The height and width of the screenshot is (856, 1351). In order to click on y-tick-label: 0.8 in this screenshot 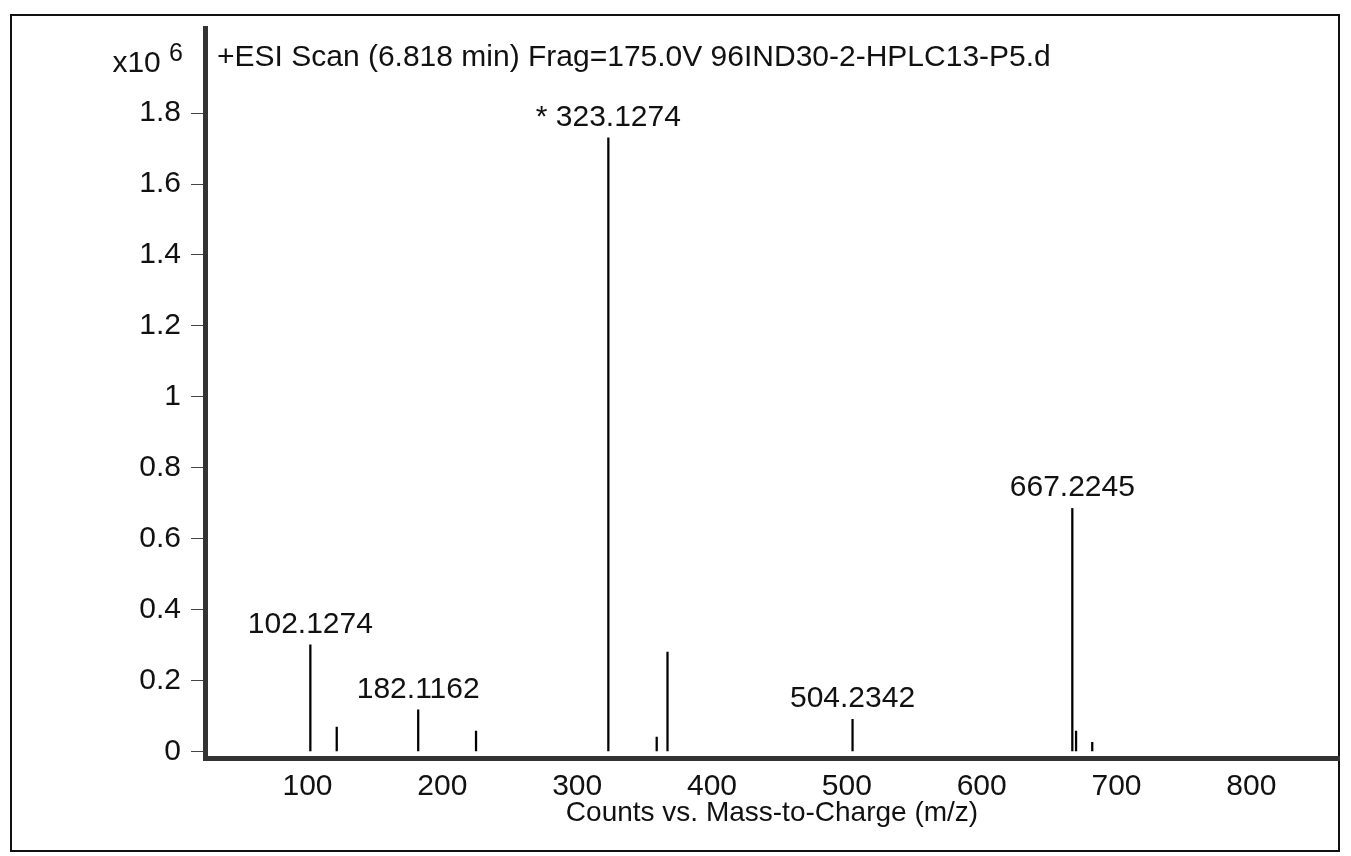, I will do `click(160, 465)`.